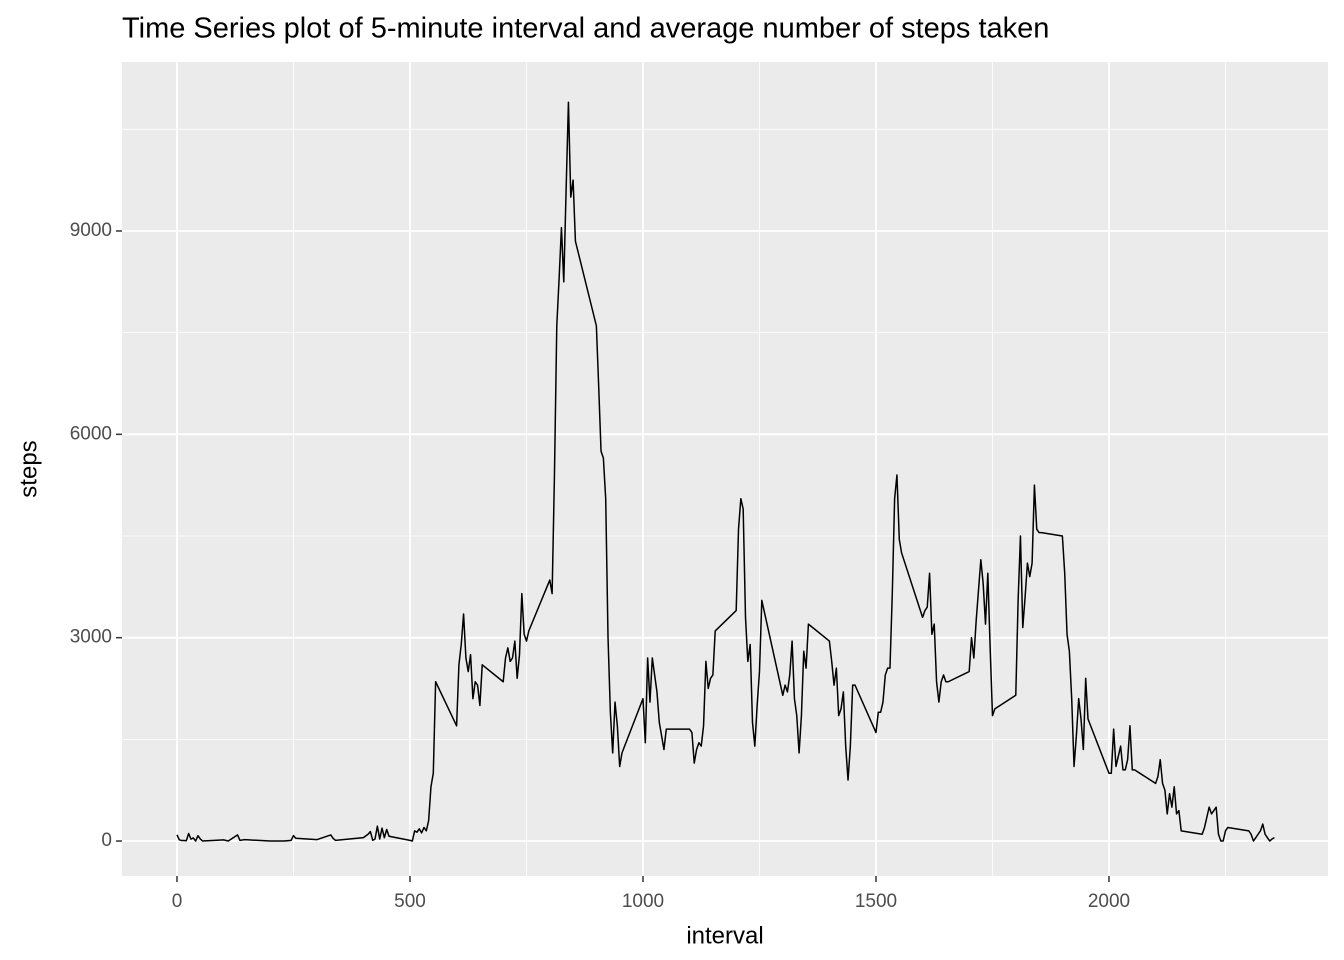  What do you see at coordinates (643, 901) in the screenshot?
I see `x-tick-label: 1000` at bounding box center [643, 901].